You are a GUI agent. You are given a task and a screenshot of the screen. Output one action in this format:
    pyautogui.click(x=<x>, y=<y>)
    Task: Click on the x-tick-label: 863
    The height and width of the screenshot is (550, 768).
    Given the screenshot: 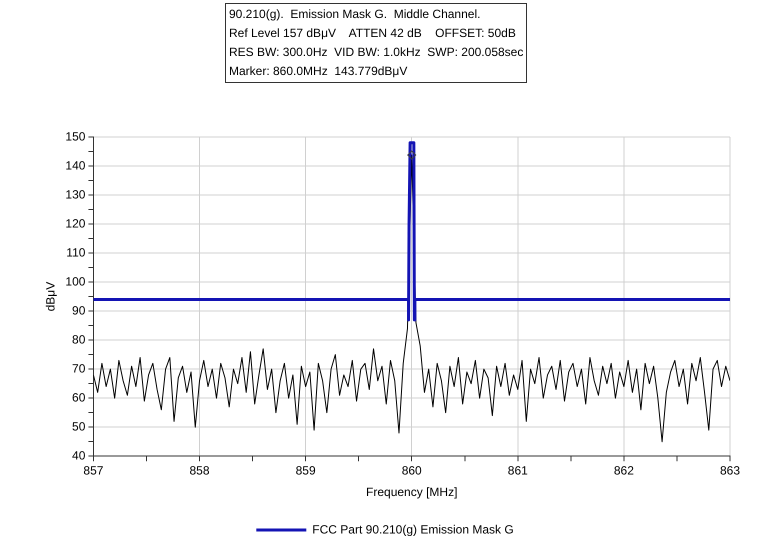 What is the action you would take?
    pyautogui.click(x=730, y=471)
    